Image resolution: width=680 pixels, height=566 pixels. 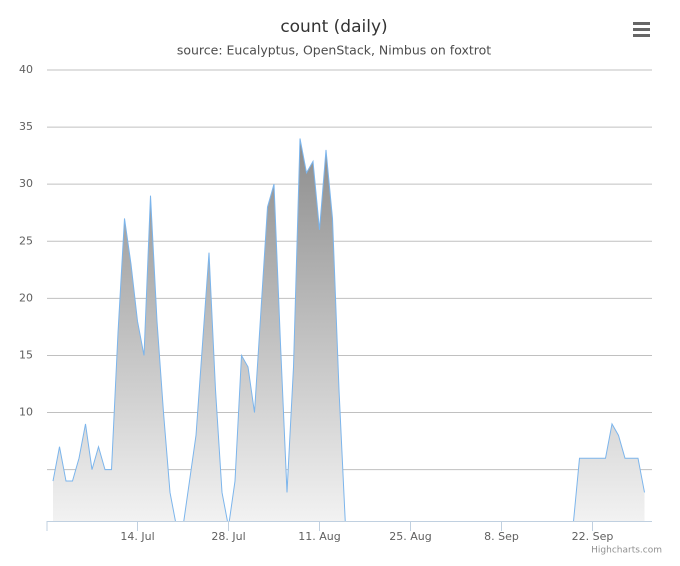 What do you see at coordinates (26, 354) in the screenshot?
I see `y-tick-label: 15` at bounding box center [26, 354].